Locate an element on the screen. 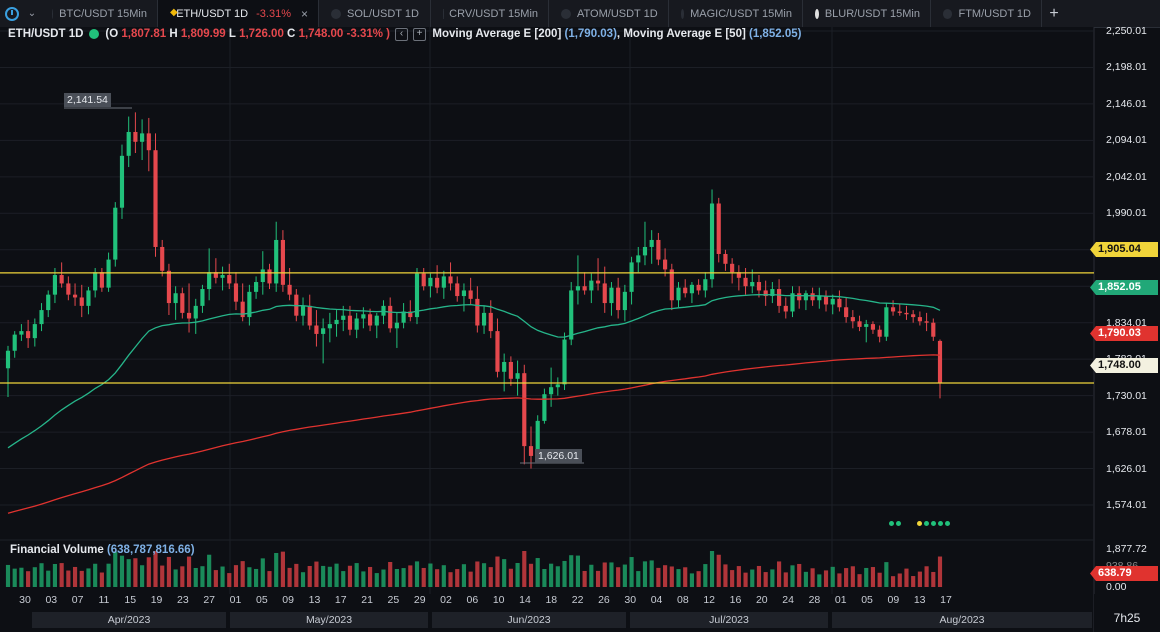  tab-label: ATOM/USDT 1D is located at coordinates (617, 13).